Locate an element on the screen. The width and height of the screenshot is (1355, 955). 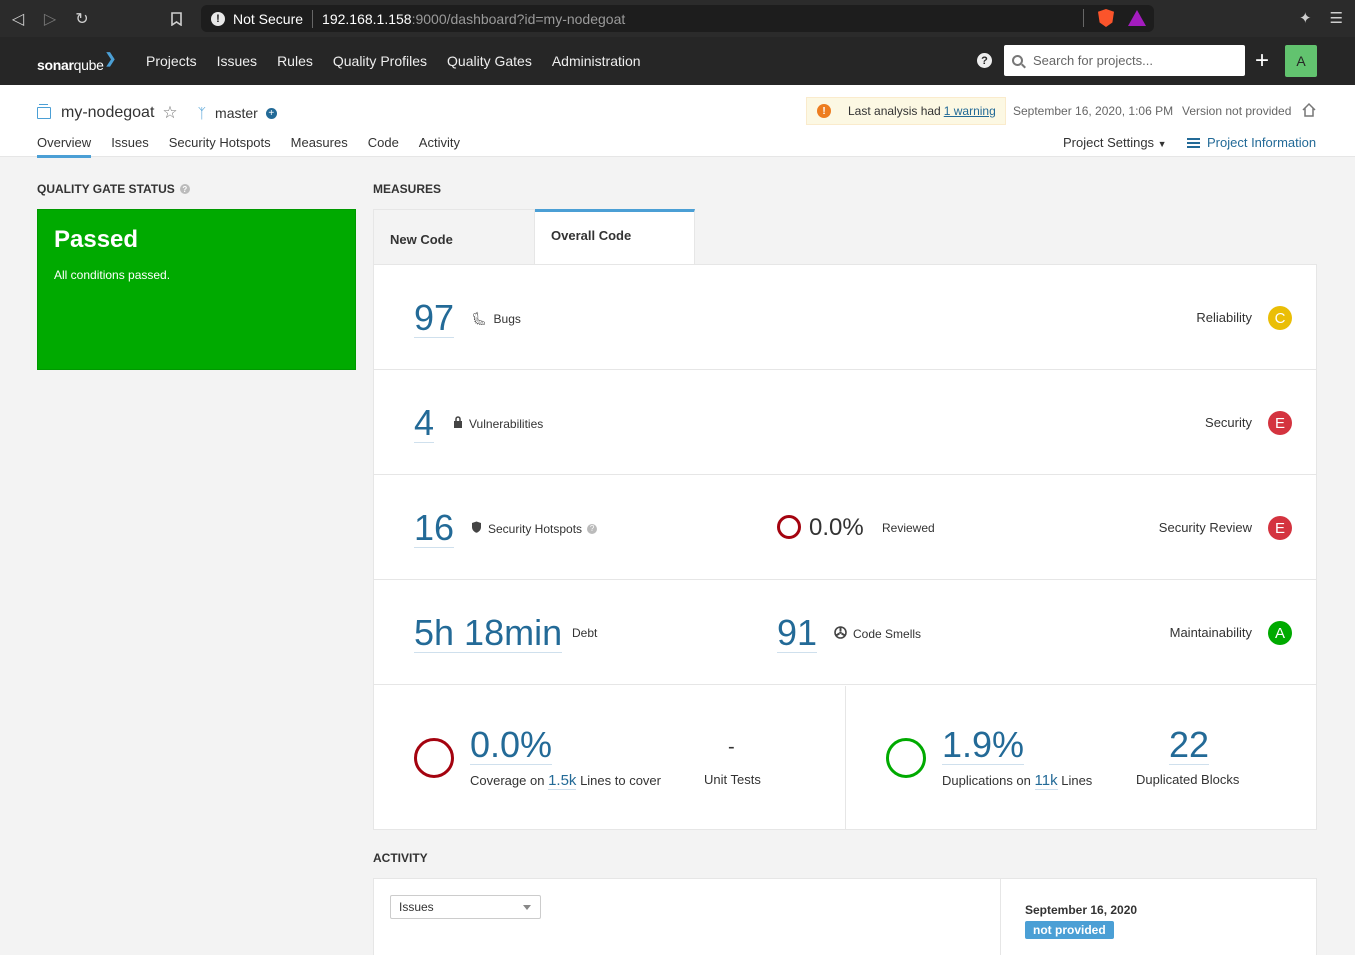
security-rating: E is located at coordinates (1280, 423).